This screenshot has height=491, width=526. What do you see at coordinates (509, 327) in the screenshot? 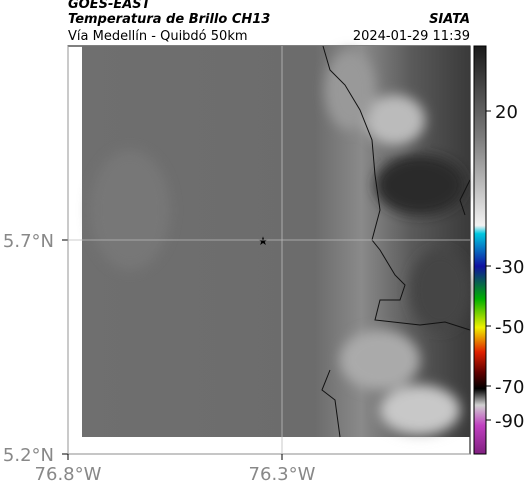
I see `colorbar-label: -50` at bounding box center [509, 327].